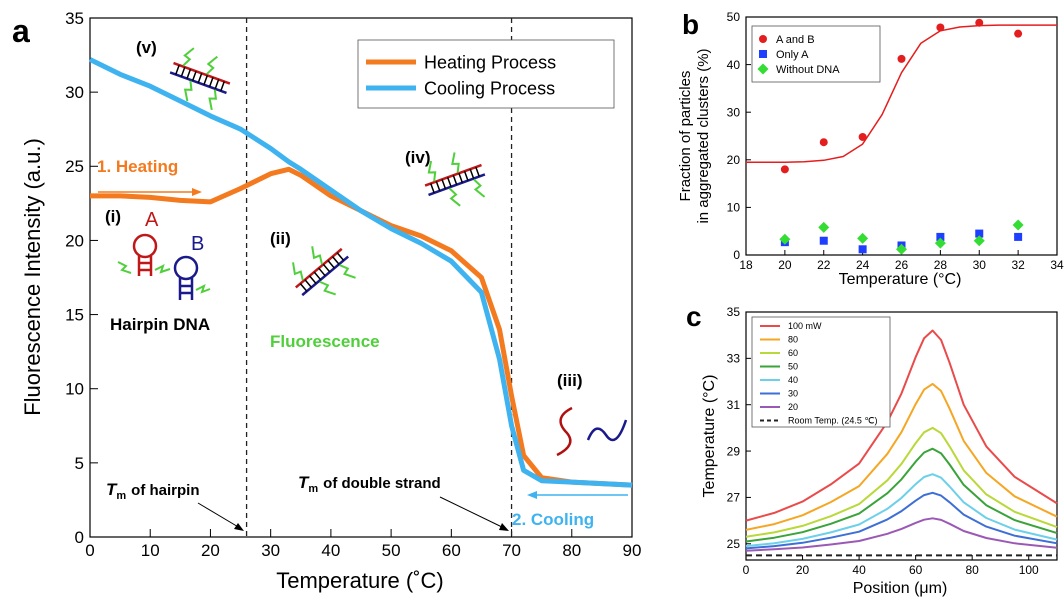 The height and width of the screenshot is (600, 1064). What do you see at coordinates (210, 550) in the screenshot?
I see `x-tick-label: 20` at bounding box center [210, 550].